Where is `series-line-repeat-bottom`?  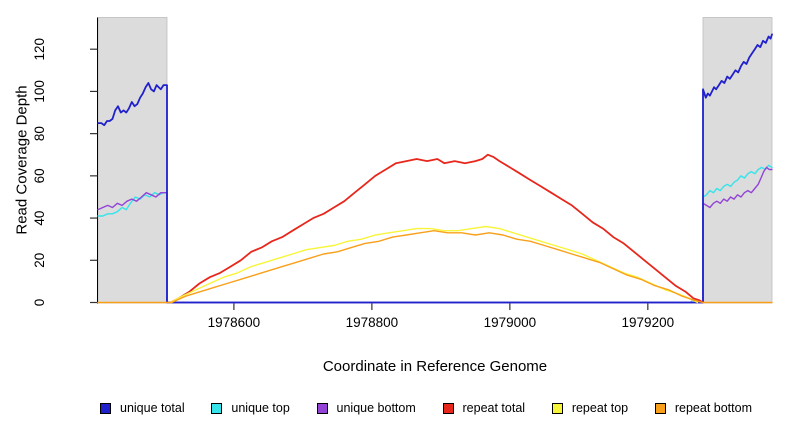 series-line-repeat-bottom is located at coordinates (435, 266).